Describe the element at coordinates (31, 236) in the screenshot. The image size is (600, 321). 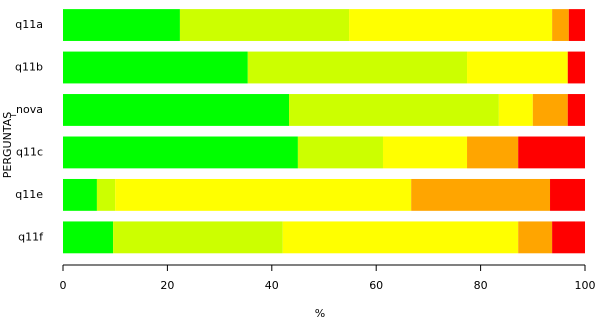
I see `y-tick-label: q11f` at that location.